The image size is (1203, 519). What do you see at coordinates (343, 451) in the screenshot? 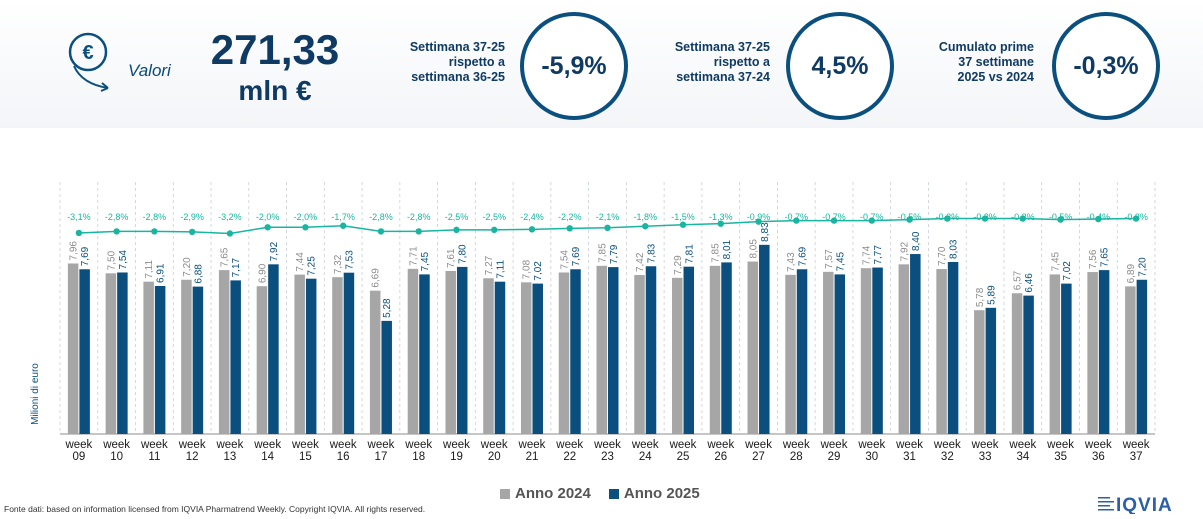
I see `x-tick-label: week 16` at bounding box center [343, 451].